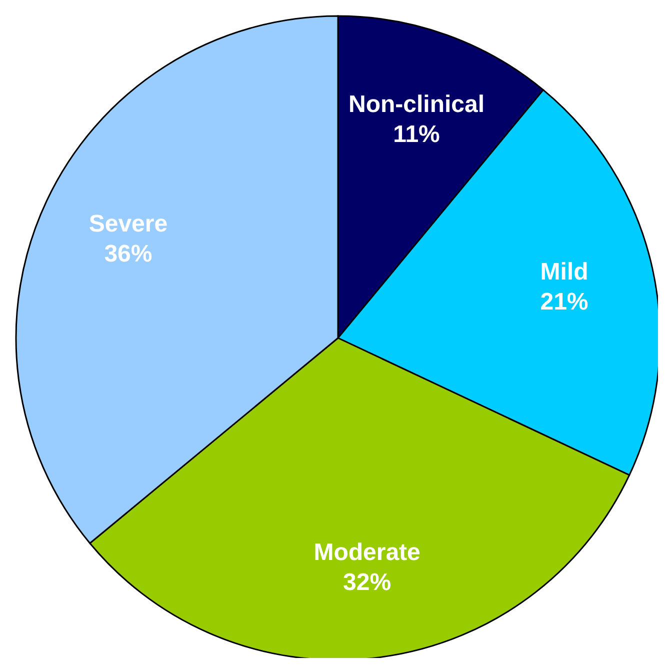 Image resolution: width=668 pixels, height=668 pixels. What do you see at coordinates (416, 134) in the screenshot?
I see `data-label: 11%` at bounding box center [416, 134].